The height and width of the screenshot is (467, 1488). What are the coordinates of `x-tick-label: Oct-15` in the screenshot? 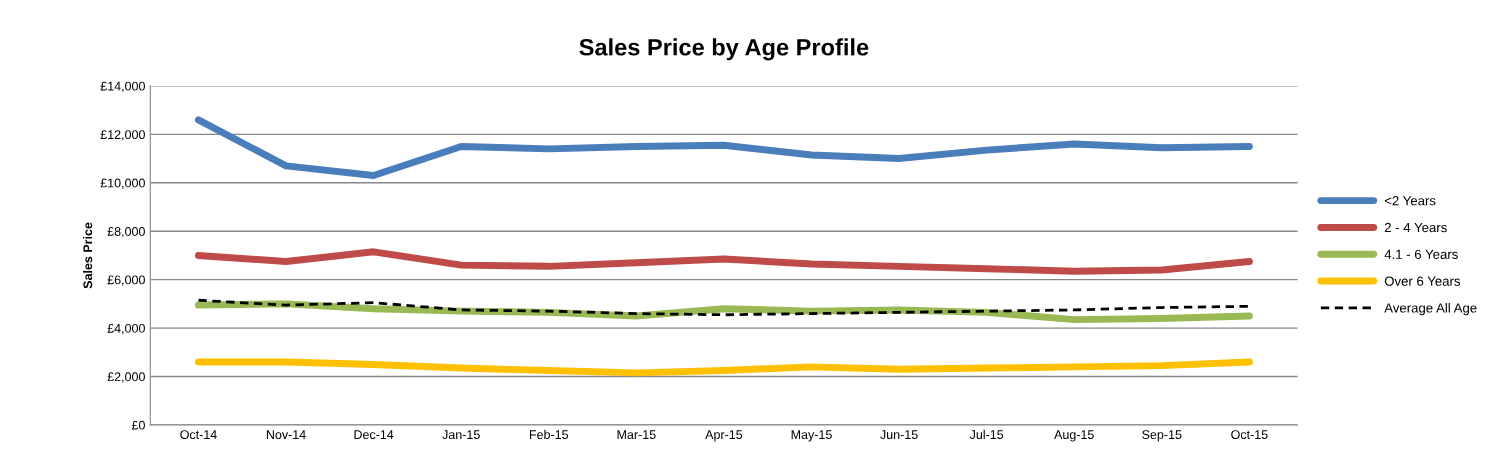 It's located at (1249, 435).